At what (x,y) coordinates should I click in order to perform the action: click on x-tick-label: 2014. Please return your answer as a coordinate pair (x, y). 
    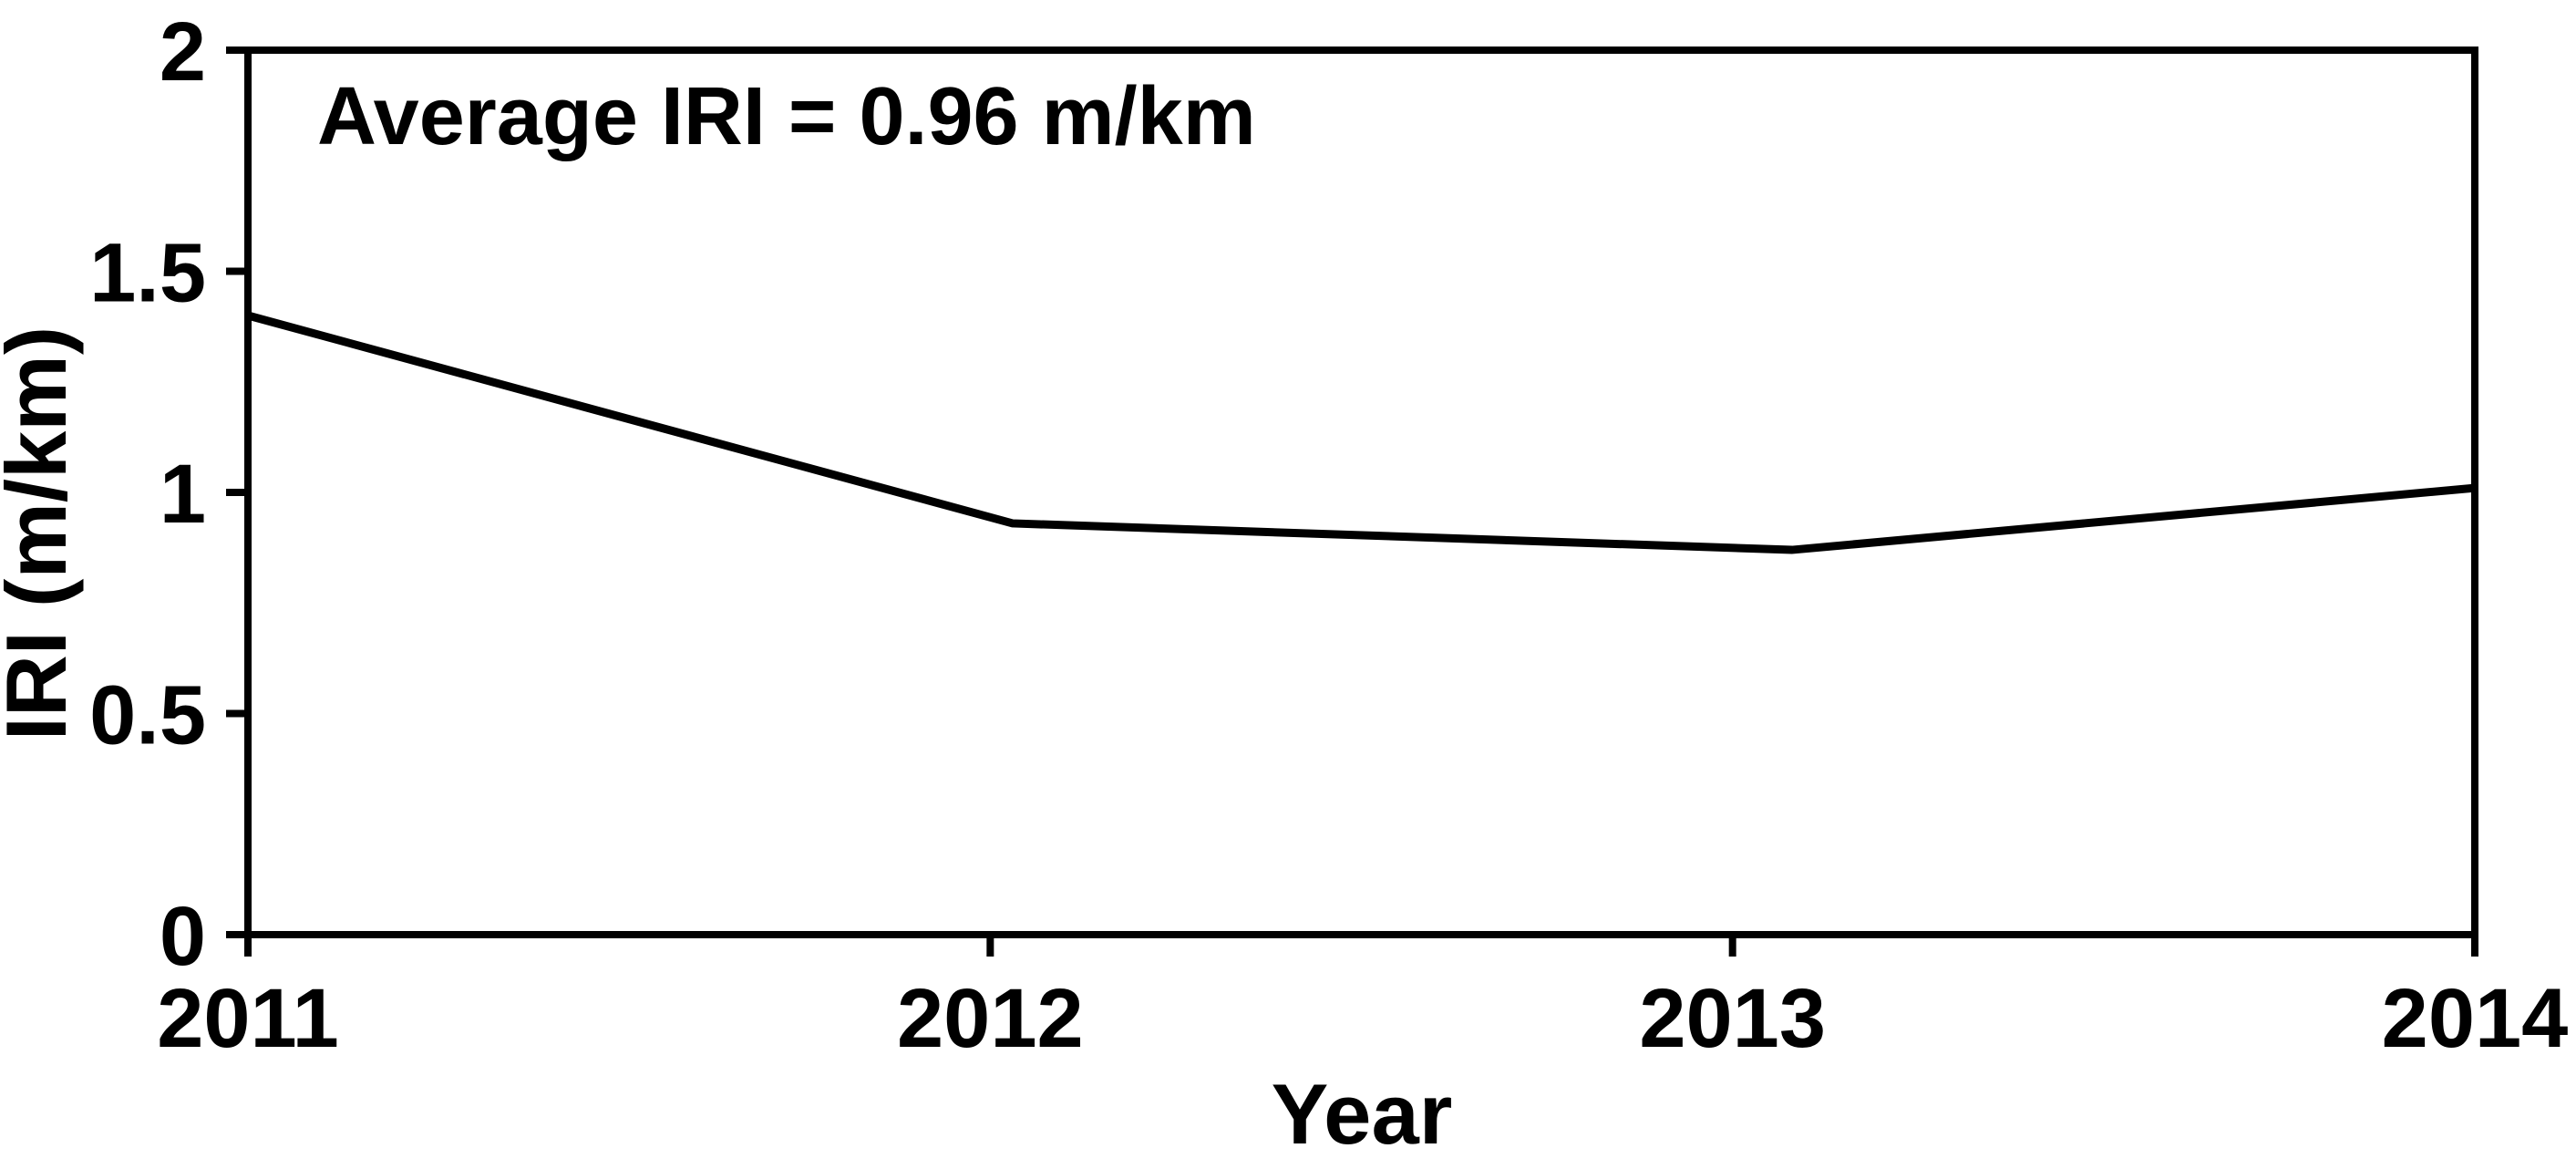
    Looking at the image, I should click on (2475, 1018).